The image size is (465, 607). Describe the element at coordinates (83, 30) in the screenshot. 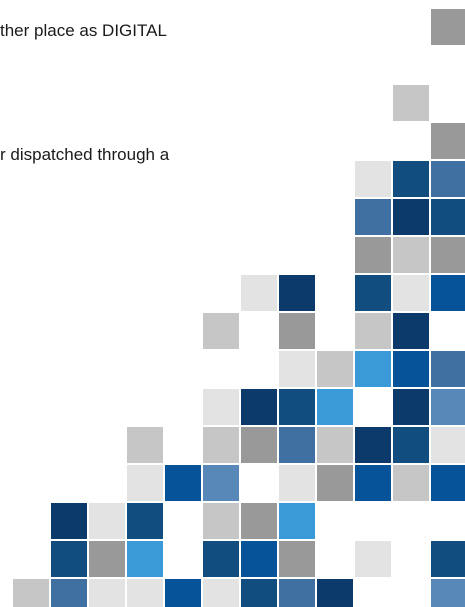

I see `body-text-line-1: ther place as DIGITAL` at that location.